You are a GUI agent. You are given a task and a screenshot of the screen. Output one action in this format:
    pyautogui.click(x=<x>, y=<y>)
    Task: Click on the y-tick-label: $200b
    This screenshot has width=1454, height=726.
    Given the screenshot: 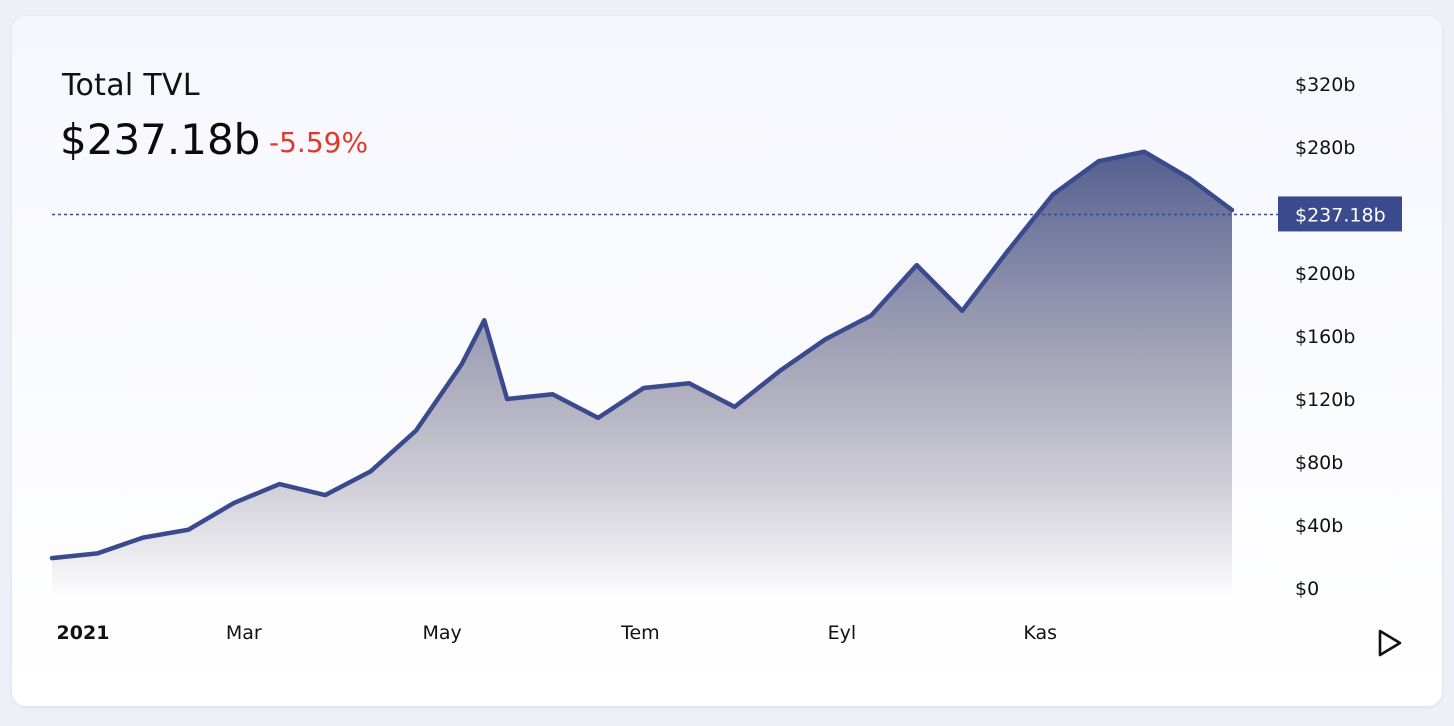 What is the action you would take?
    pyautogui.click(x=1325, y=274)
    